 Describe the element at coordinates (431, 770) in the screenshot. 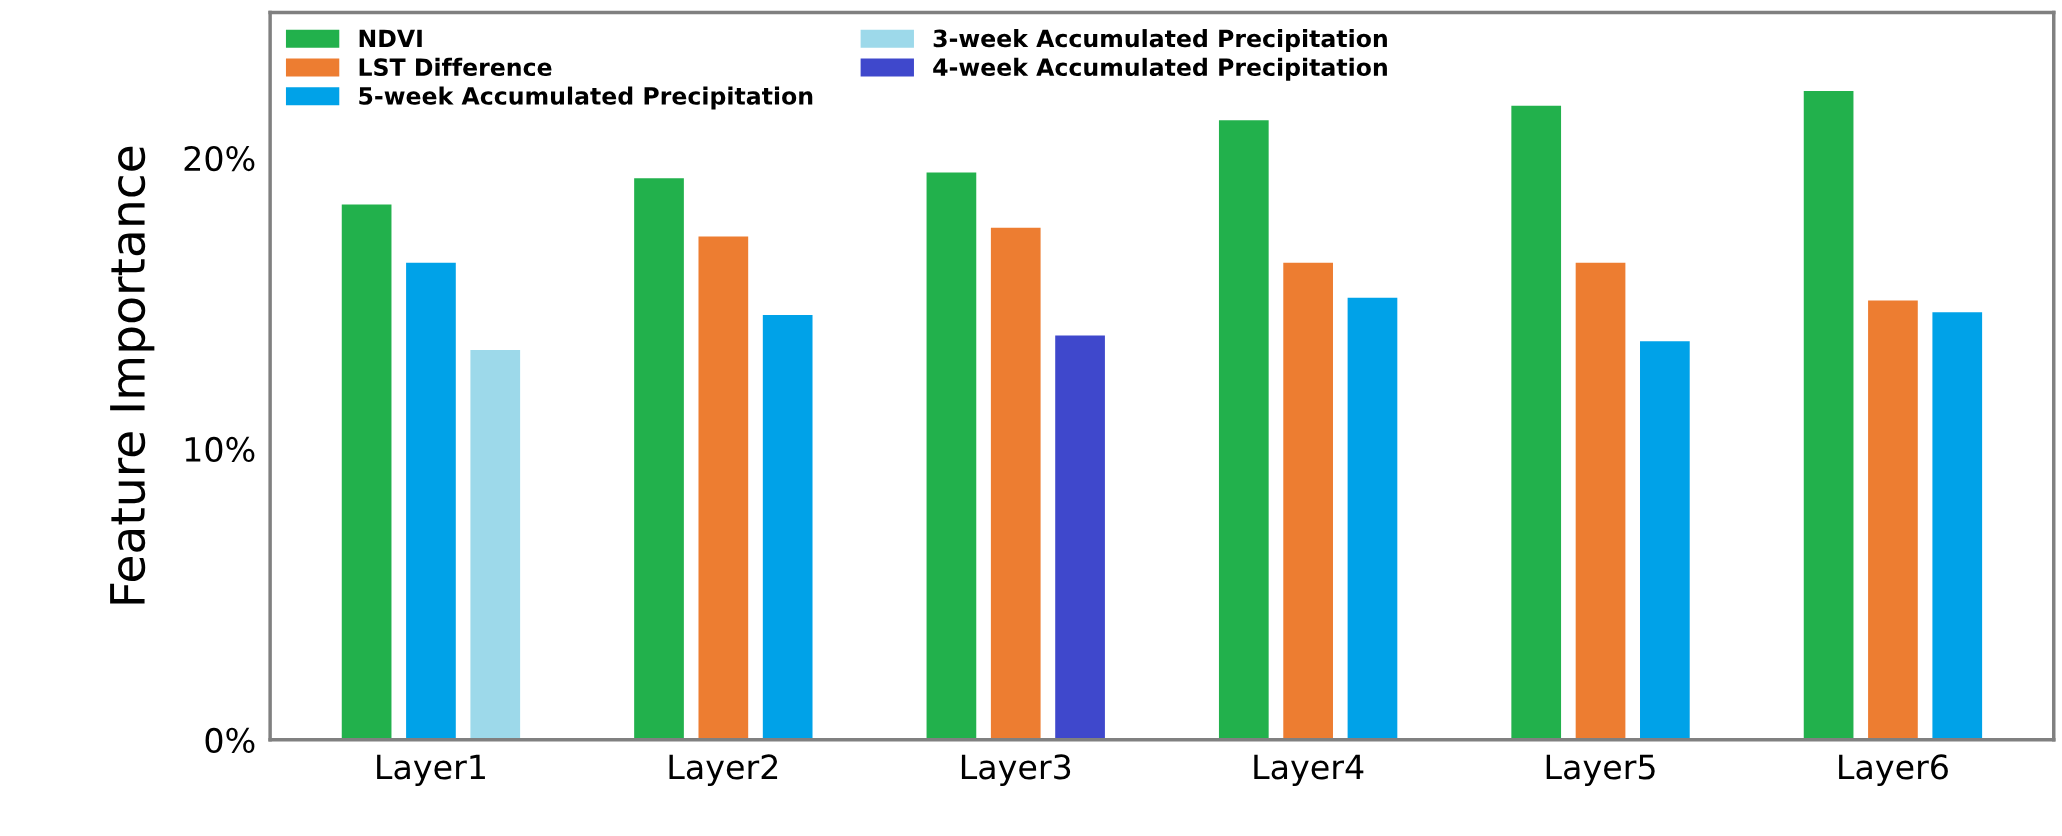

I see `x-tick-label: Layer1` at that location.